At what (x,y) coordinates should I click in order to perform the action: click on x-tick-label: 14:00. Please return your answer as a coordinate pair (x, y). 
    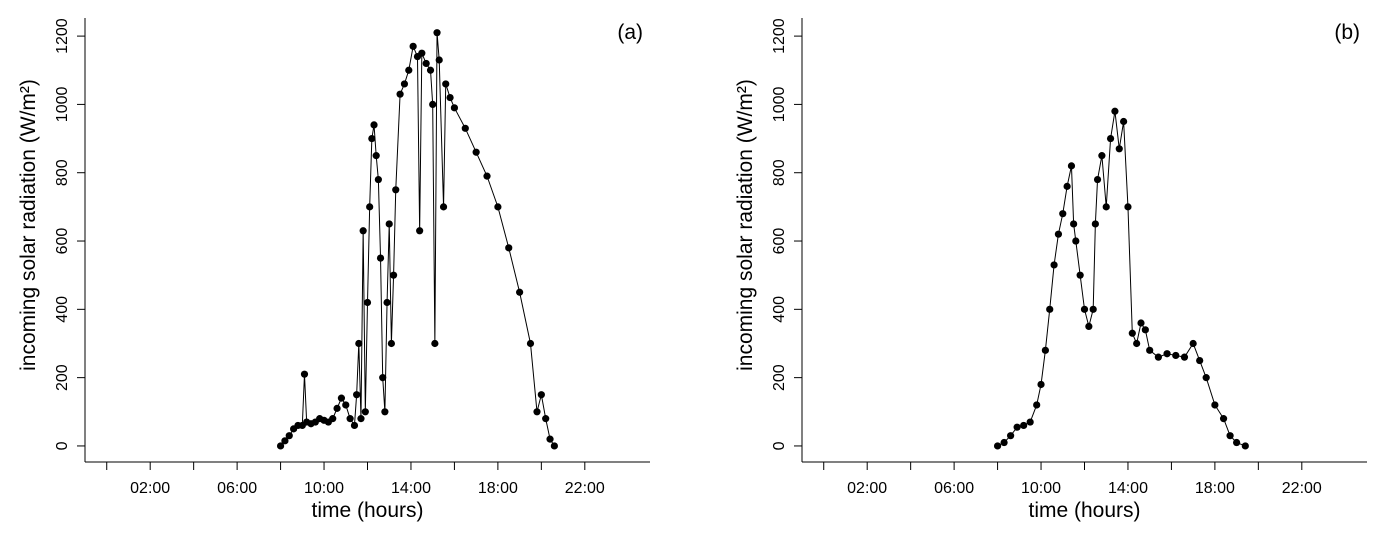
    Looking at the image, I should click on (411, 488).